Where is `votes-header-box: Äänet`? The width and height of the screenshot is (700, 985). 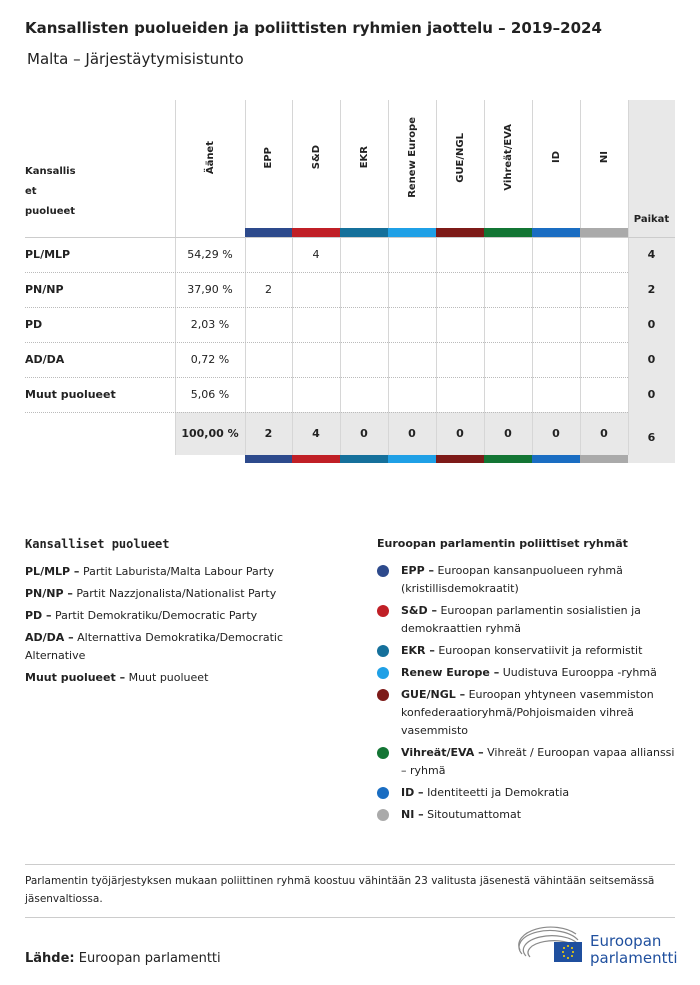
votes-header-box: Äänet is located at coordinates (210, 157).